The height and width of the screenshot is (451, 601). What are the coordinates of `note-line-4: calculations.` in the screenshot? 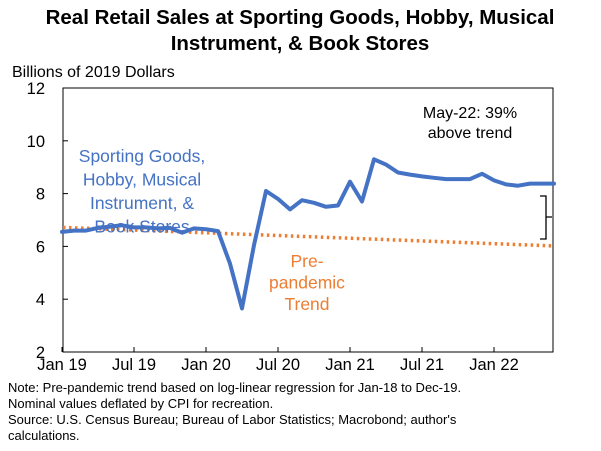 It's located at (44, 435).